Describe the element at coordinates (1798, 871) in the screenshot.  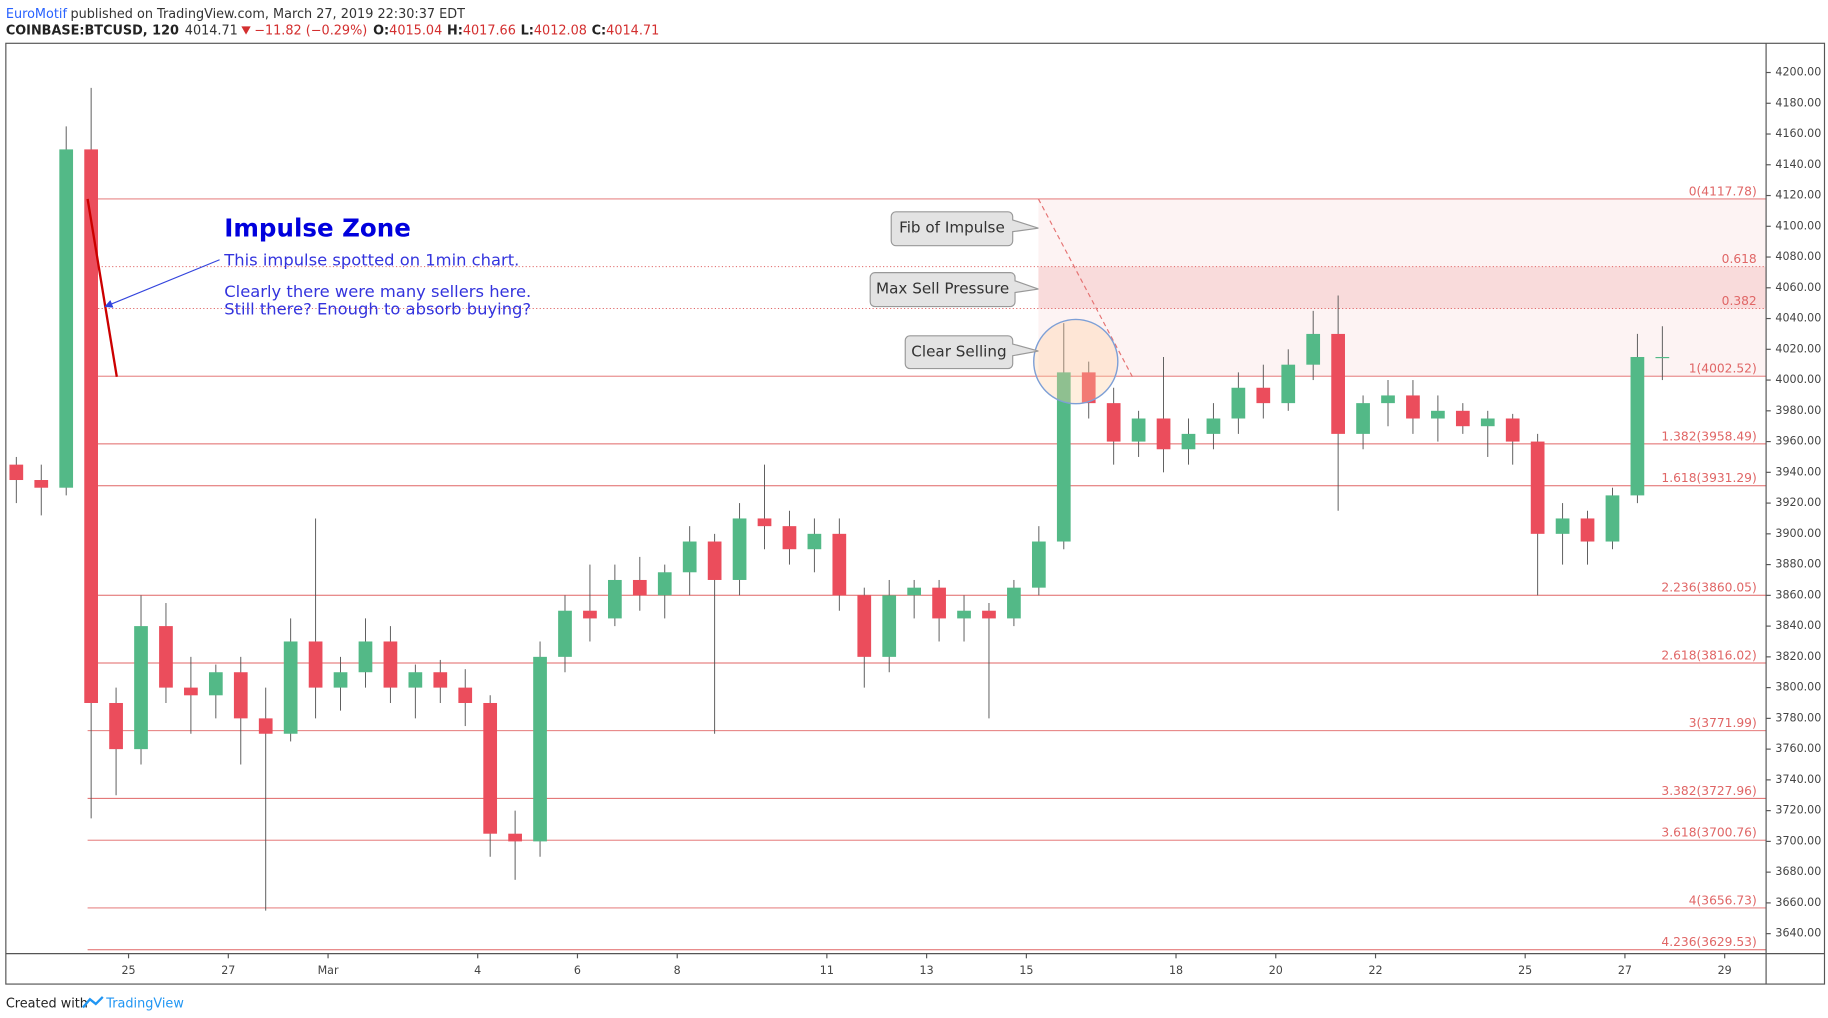
I see `y-tick-label: 3680.00` at that location.